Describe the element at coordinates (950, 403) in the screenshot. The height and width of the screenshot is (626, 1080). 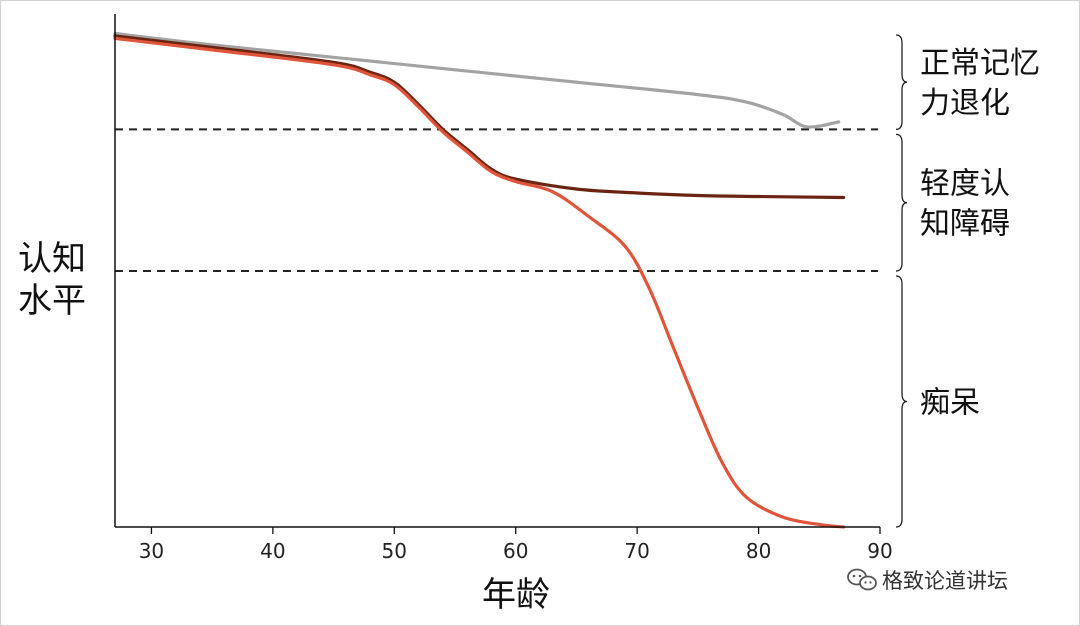
I see `zone-label: 痴呆` at that location.